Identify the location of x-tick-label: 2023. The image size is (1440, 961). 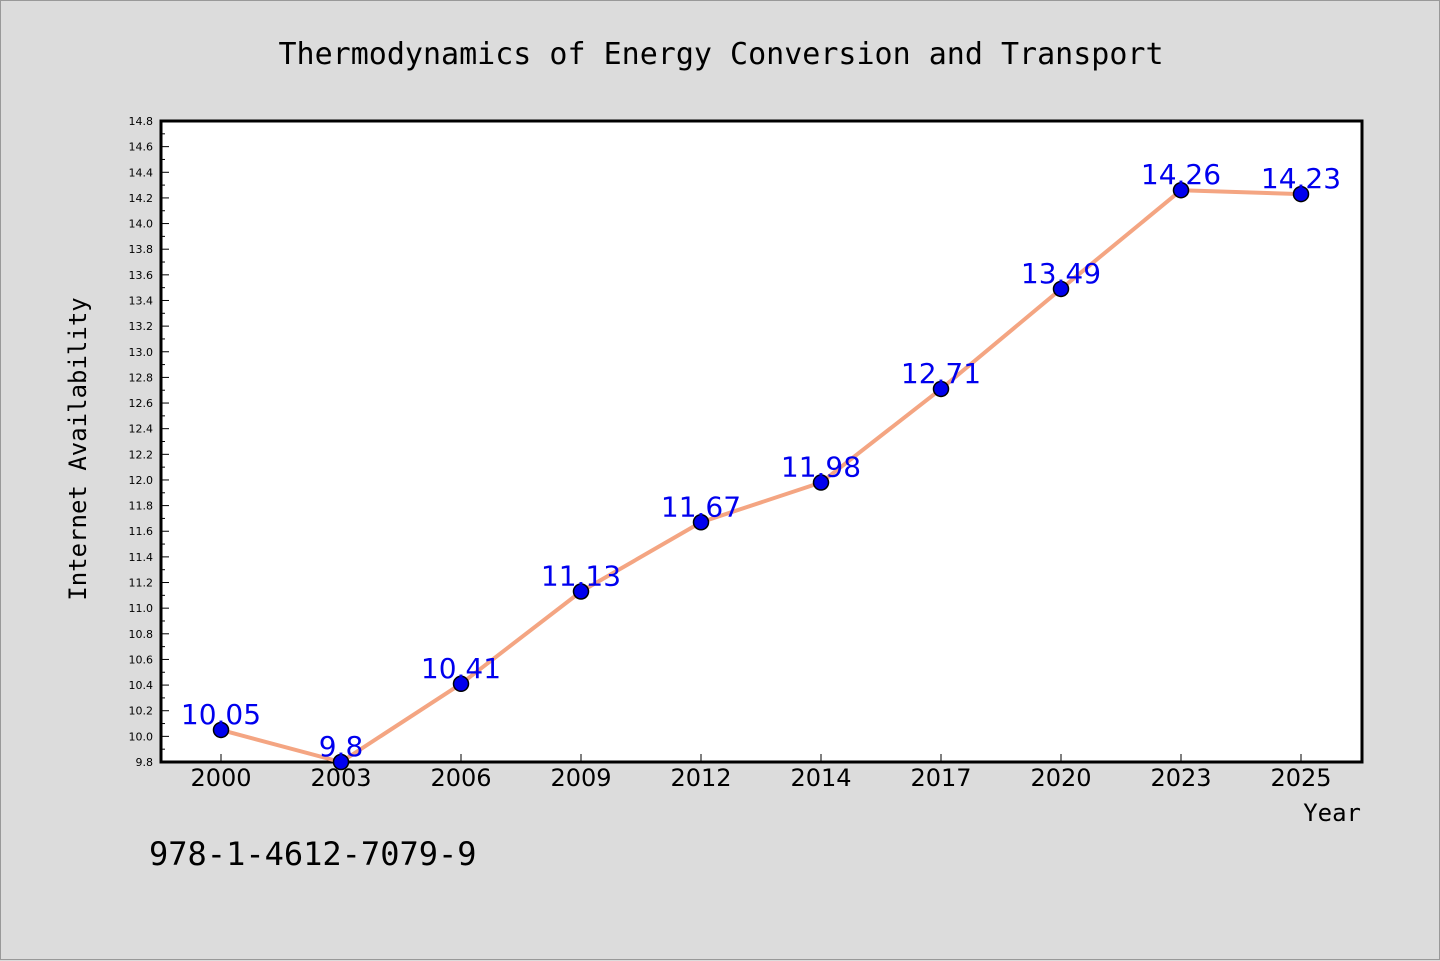
(1180, 778).